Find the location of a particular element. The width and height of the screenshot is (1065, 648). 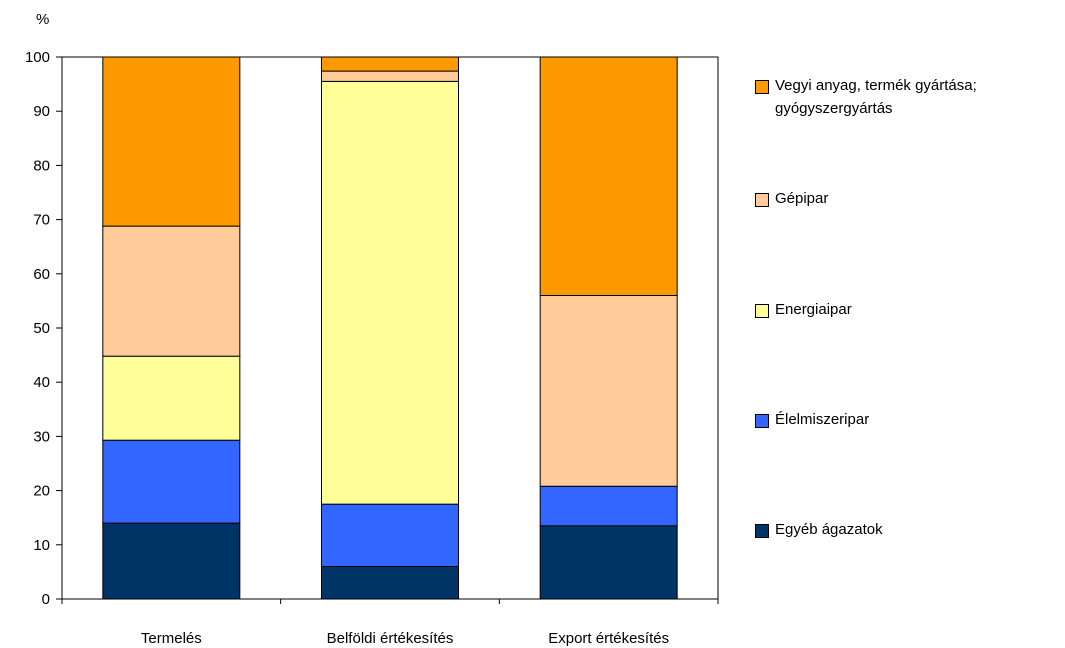

legend-item-energiaipar: Energiaipar is located at coordinates (803, 310).